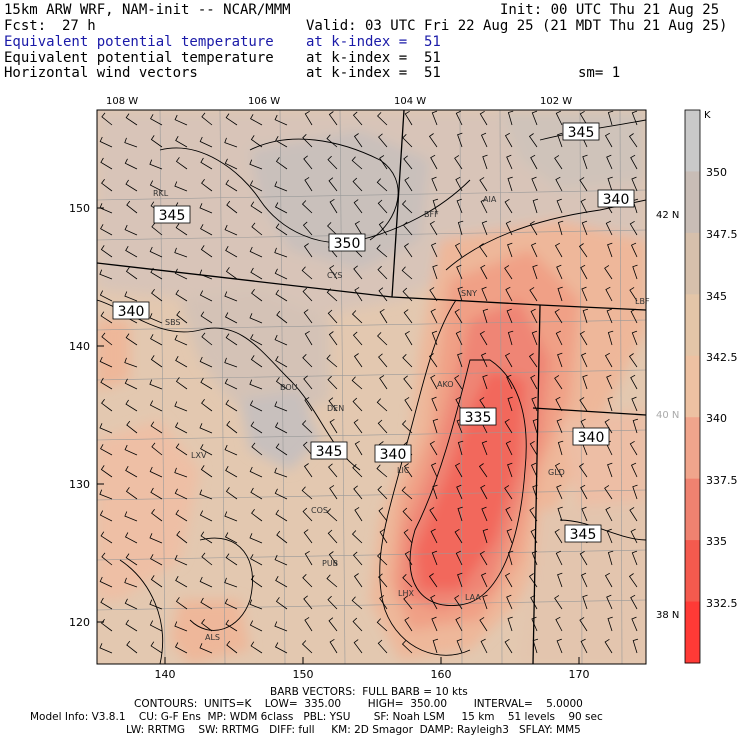  What do you see at coordinates (373, 42) in the screenshot?
I see `field1-level: at k-index = 51` at bounding box center [373, 42].